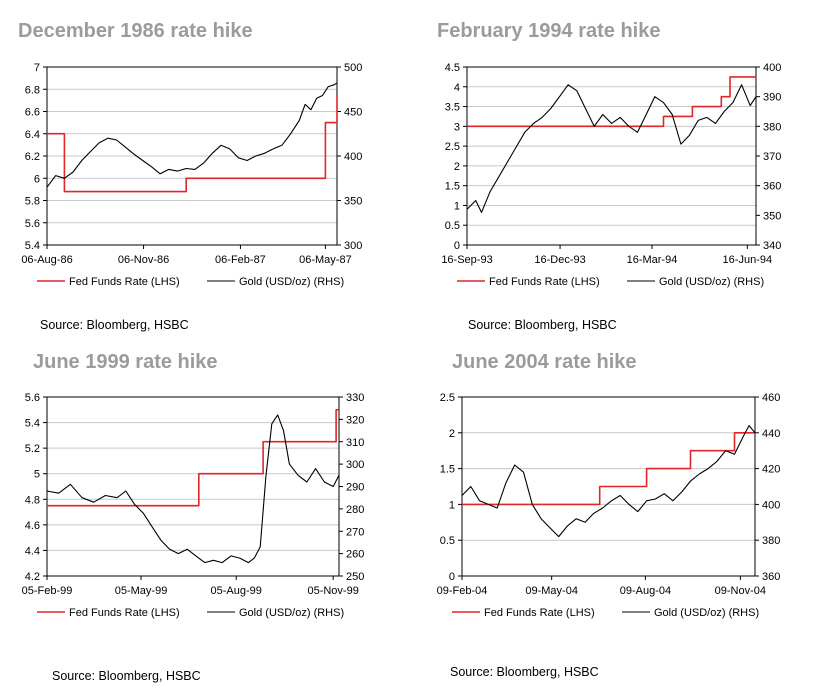 The image size is (814, 694). What do you see at coordinates (559, 260) in the screenshot?
I see `x-tick-label: 16-Dec-93` at bounding box center [559, 260].